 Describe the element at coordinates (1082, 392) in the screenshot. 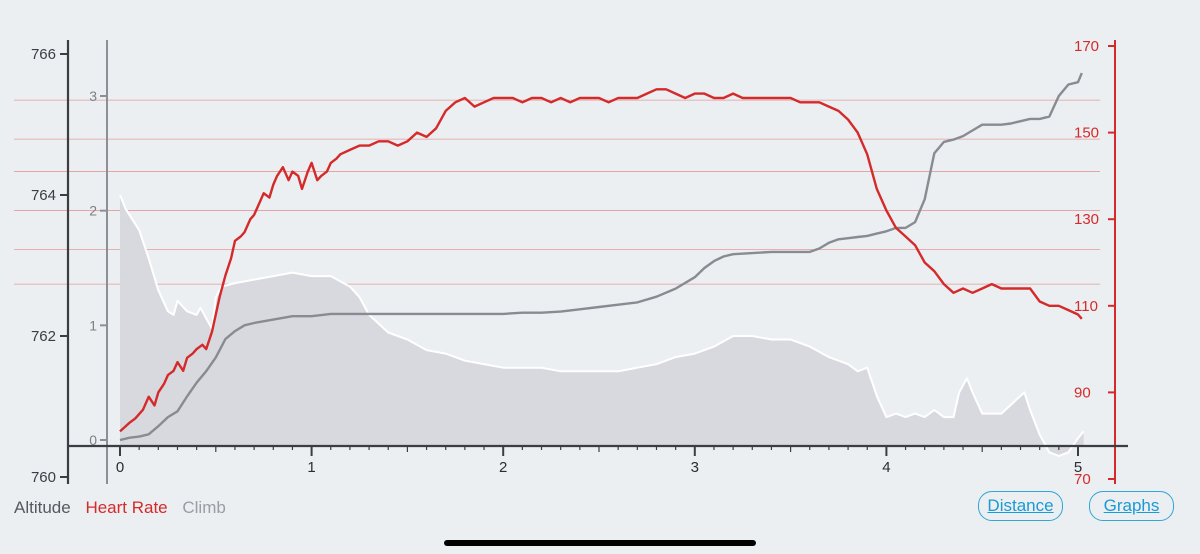

I see `heart-rate-tick-label: 90` at that location.